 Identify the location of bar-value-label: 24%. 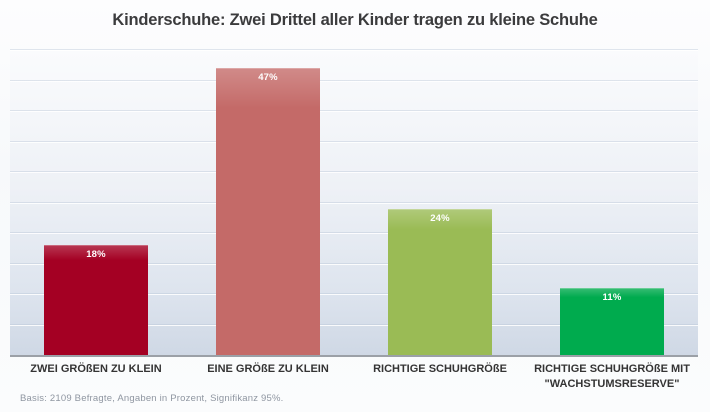
(440, 218).